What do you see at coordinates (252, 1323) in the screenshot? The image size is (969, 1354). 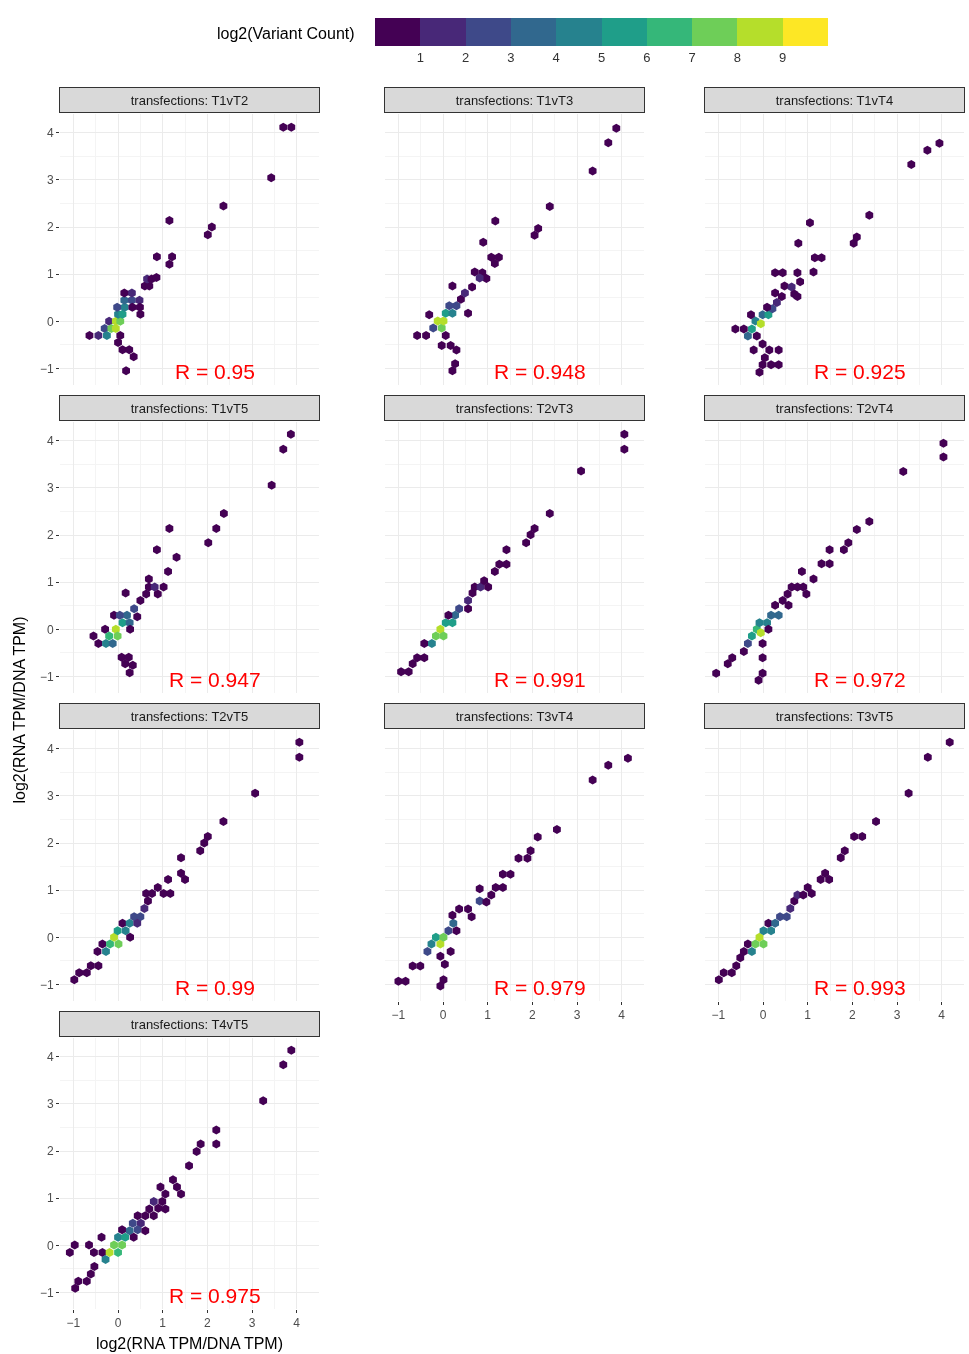 I see `x-tick-label: 3` at bounding box center [252, 1323].